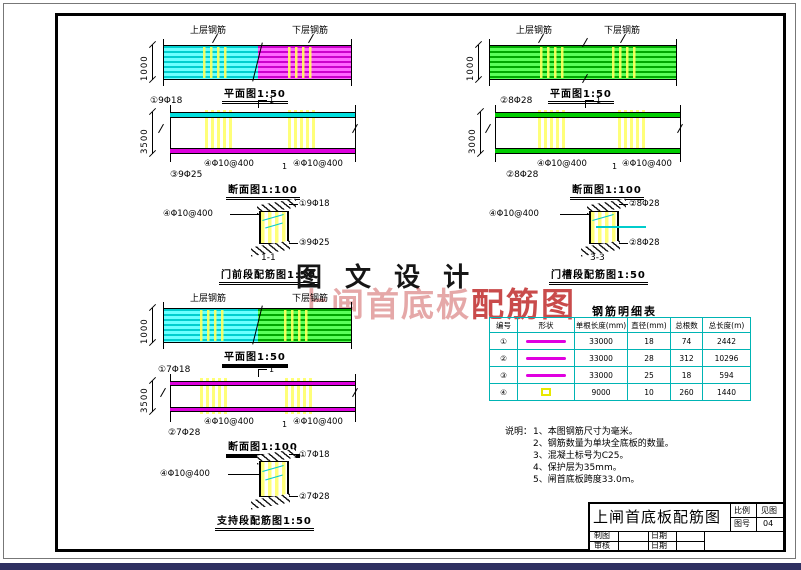  Describe the element at coordinates (188, 214) in the screenshot. I see `detail1-left-label: ④Φ10@400` at that location.